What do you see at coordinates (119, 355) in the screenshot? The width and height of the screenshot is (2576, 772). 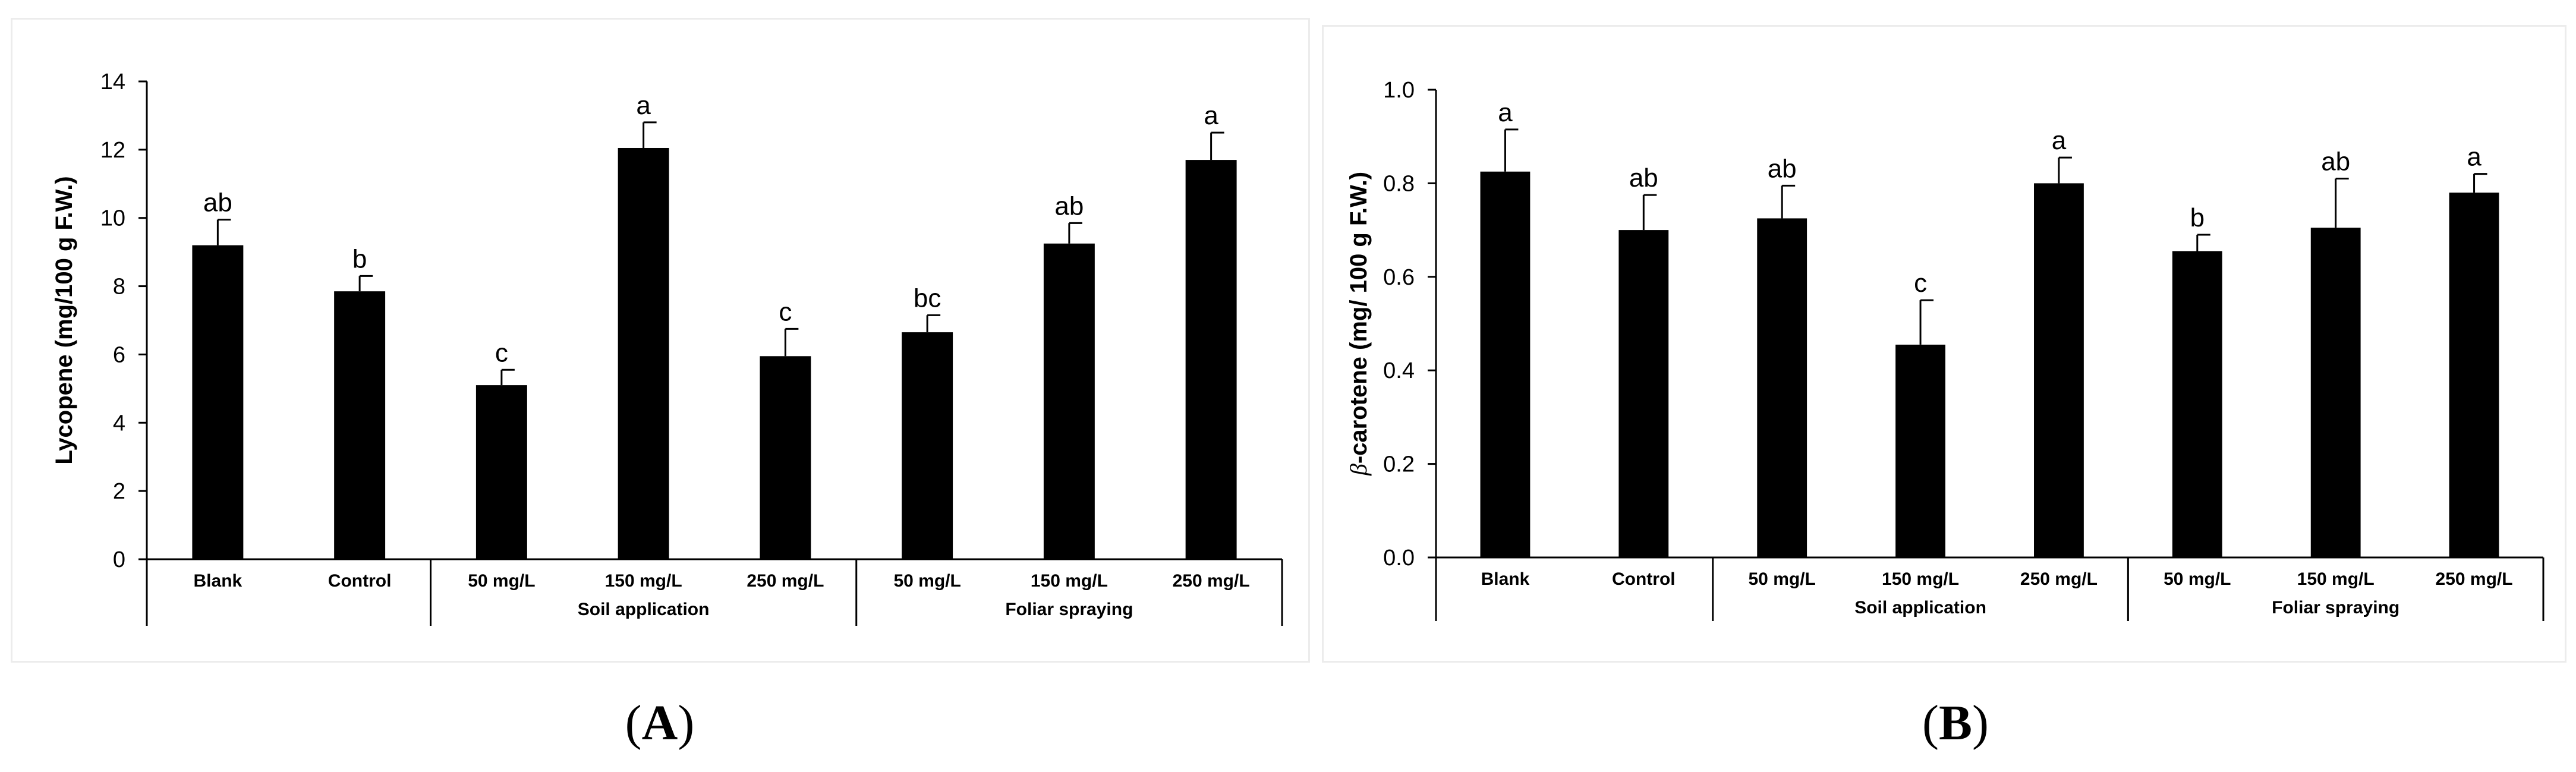 I see `y-tick-label: 6` at bounding box center [119, 355].